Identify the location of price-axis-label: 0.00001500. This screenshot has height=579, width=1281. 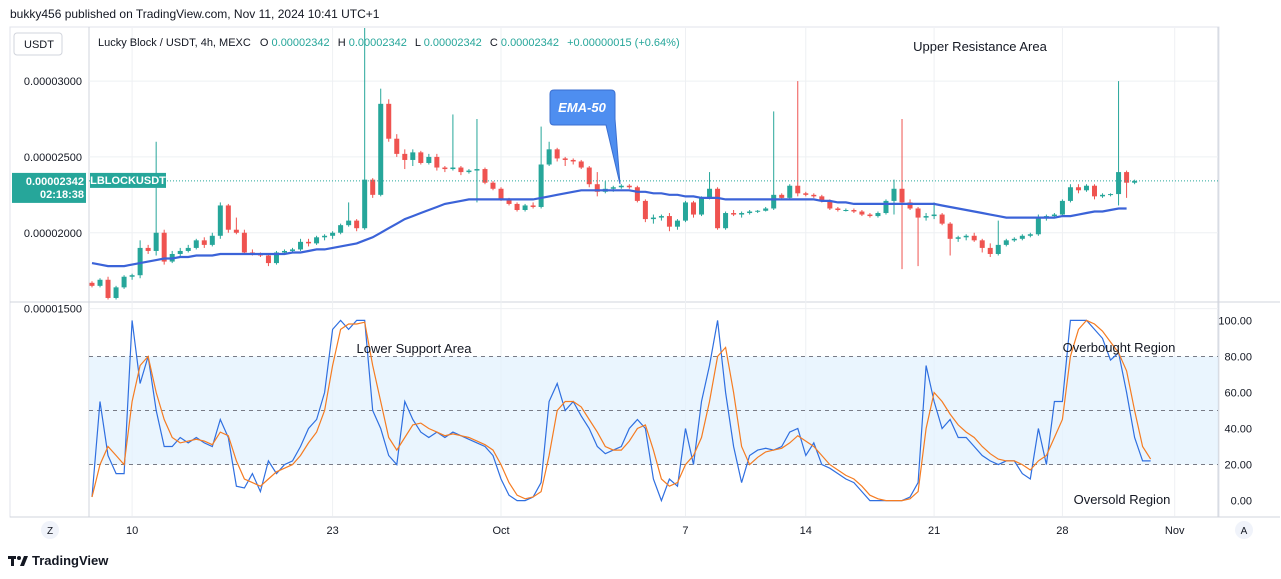
(53, 310).